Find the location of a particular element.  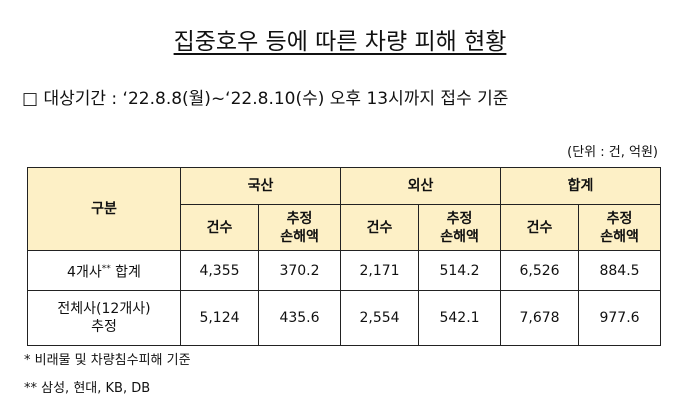

title-text: 집중호우 등에 따른 차량 피해 현황 is located at coordinates (340, 42).